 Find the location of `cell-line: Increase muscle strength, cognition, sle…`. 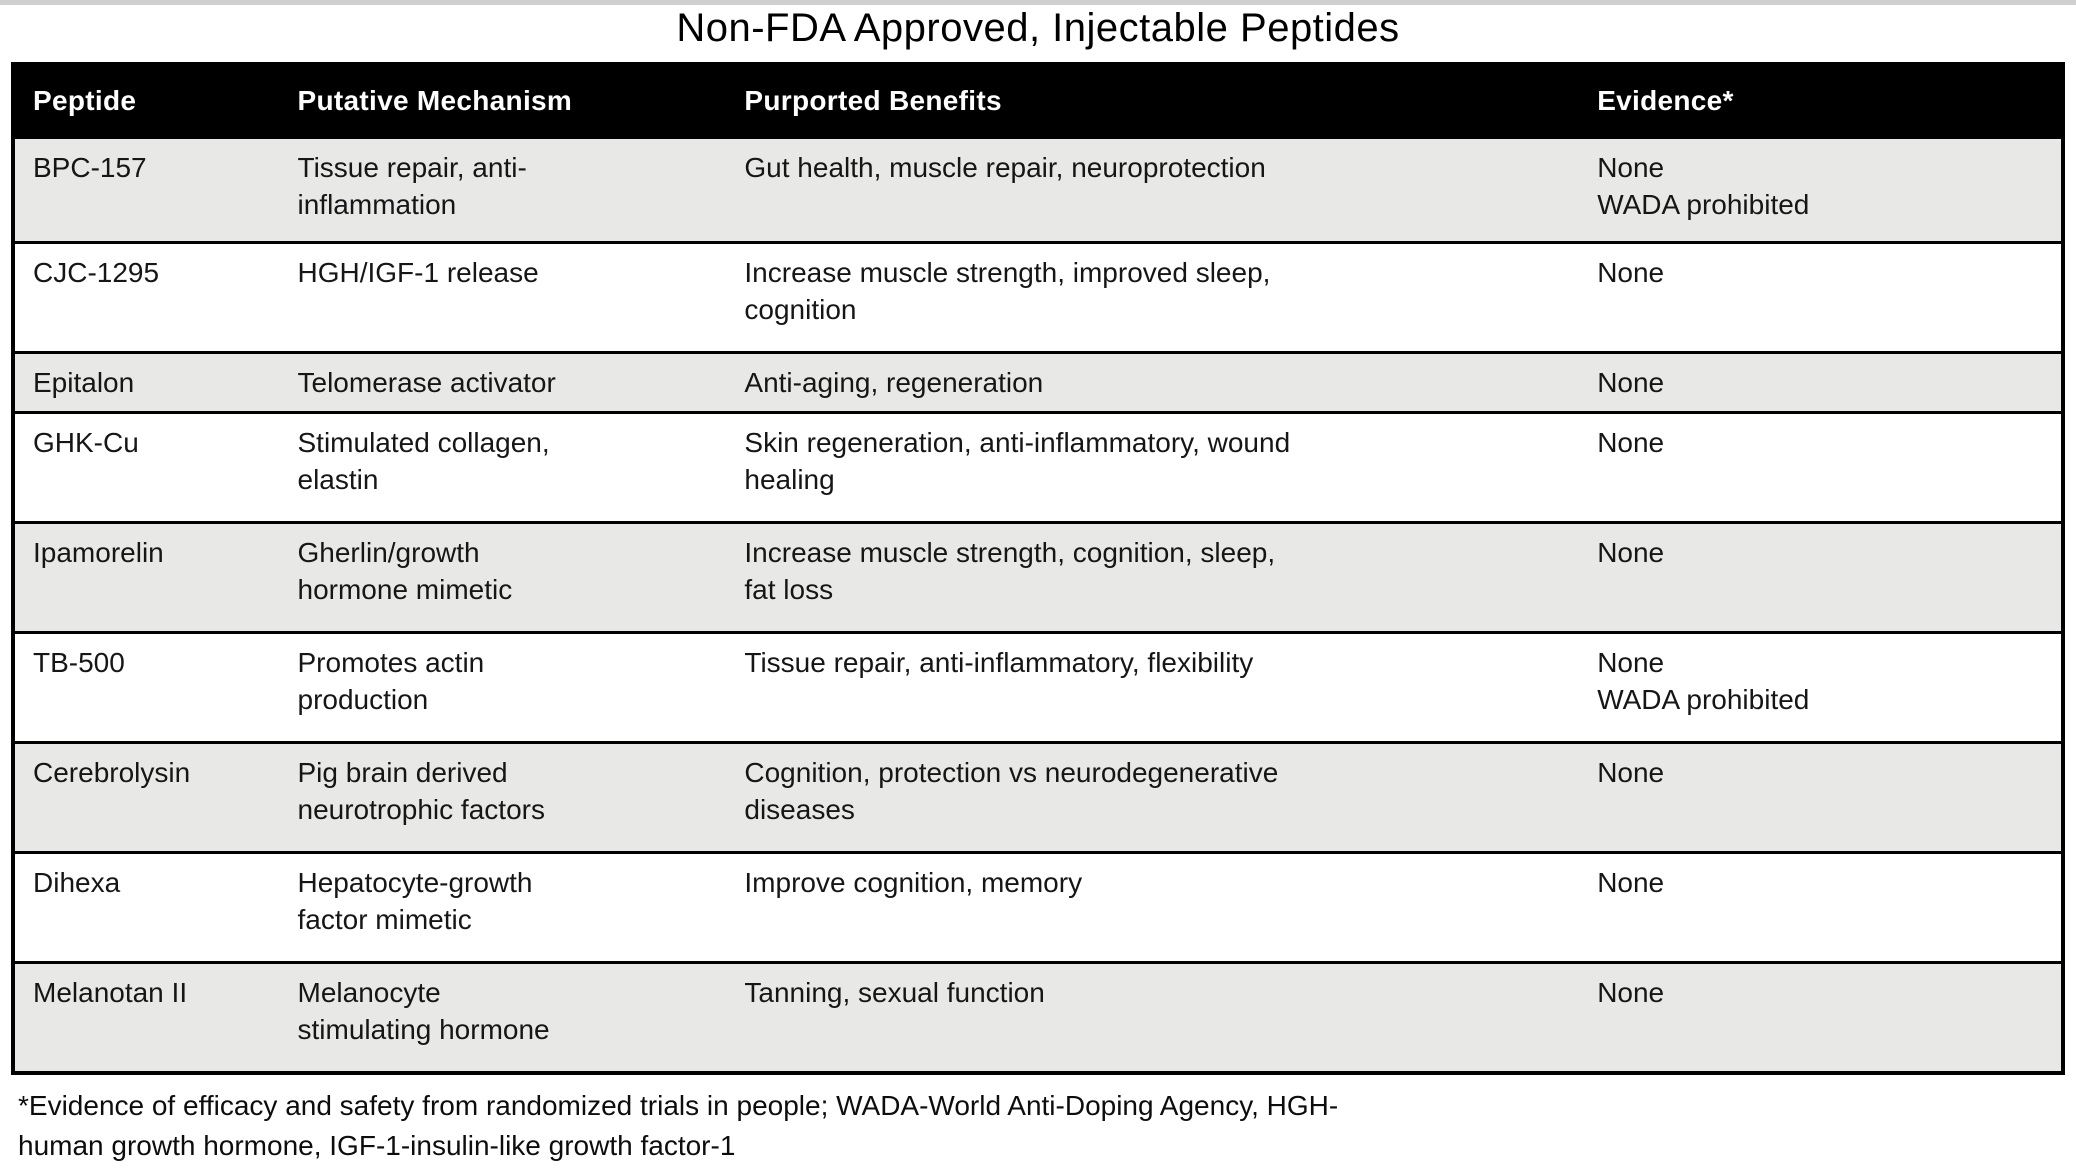

cell-line: Increase muscle strength, cognition, sle… is located at coordinates (1010, 552).